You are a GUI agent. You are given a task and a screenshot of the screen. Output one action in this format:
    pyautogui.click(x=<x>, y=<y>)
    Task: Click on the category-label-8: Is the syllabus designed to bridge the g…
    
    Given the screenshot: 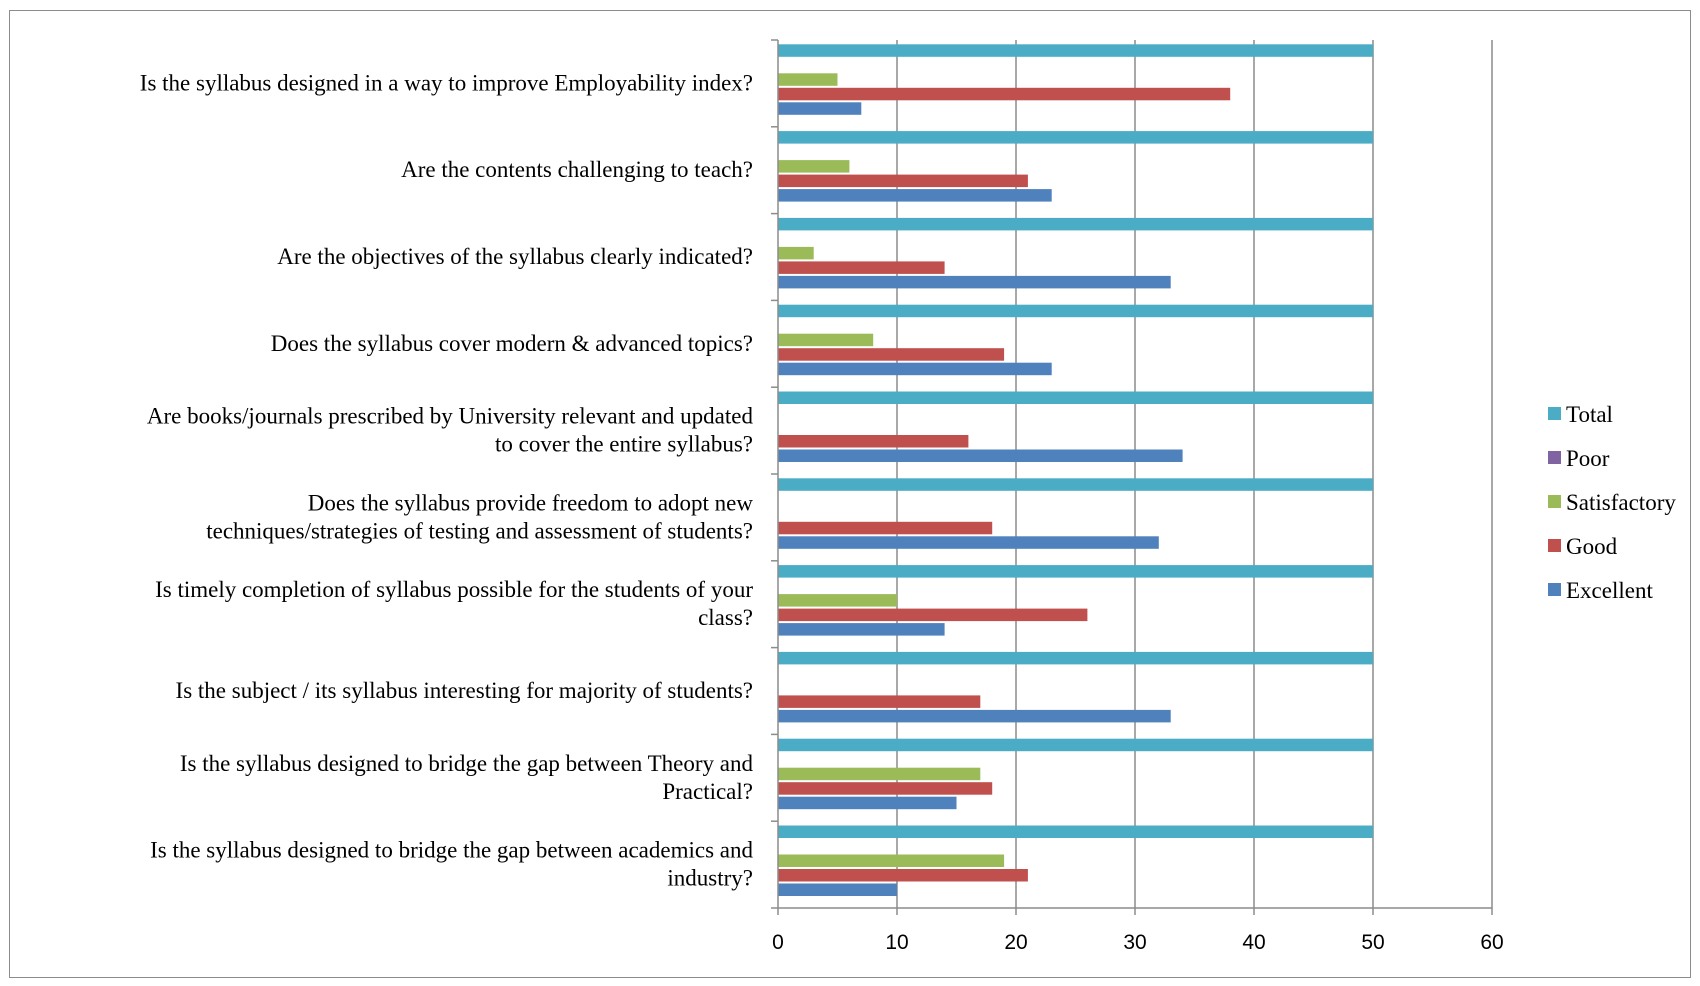 What is the action you would take?
    pyautogui.click(x=467, y=777)
    